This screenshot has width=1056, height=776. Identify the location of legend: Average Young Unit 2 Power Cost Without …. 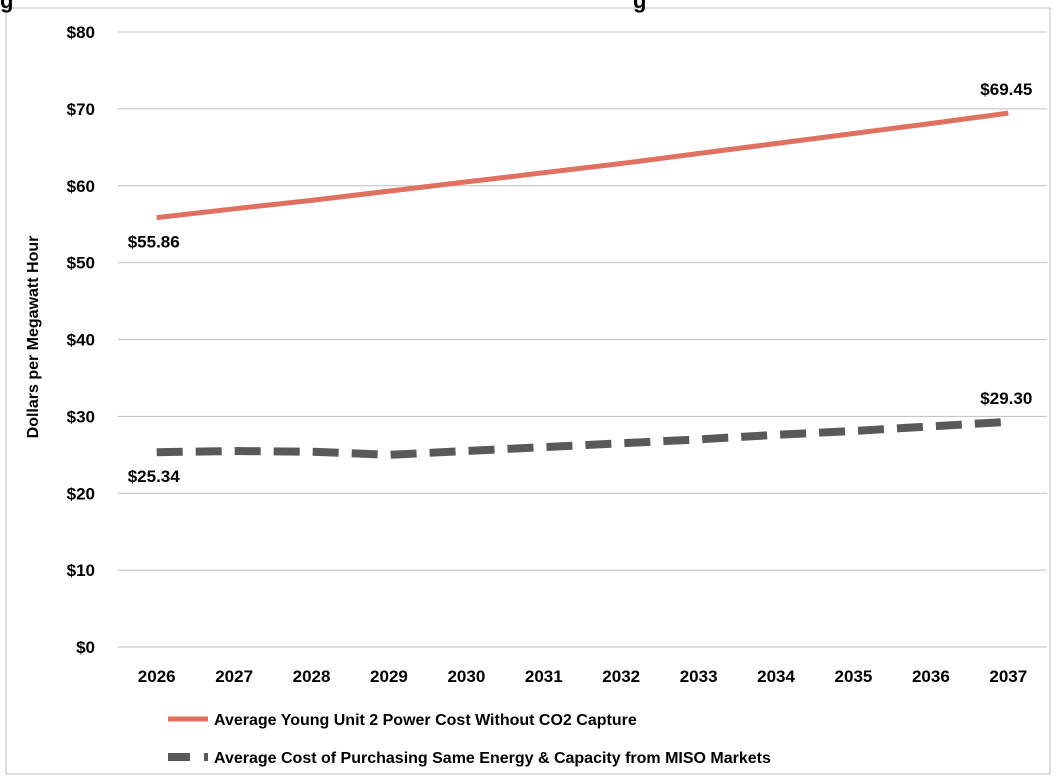
(469, 739).